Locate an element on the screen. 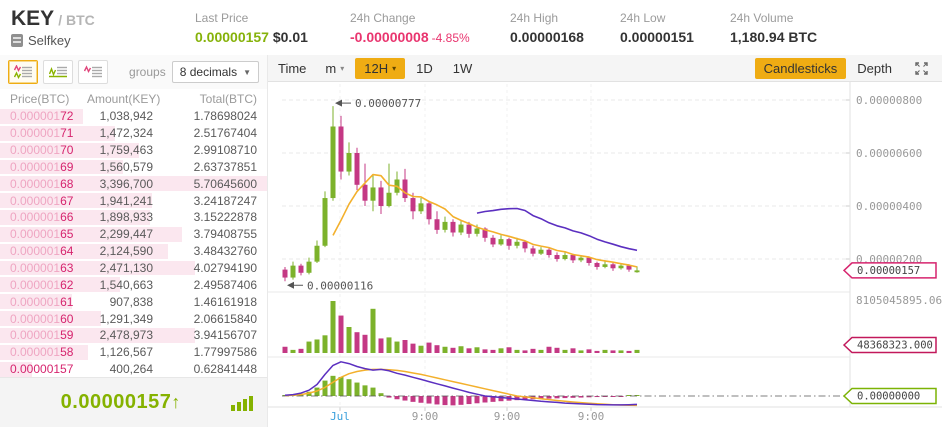 The width and height of the screenshot is (942, 432). ask-price: 0.00000170 is located at coordinates (42, 150).